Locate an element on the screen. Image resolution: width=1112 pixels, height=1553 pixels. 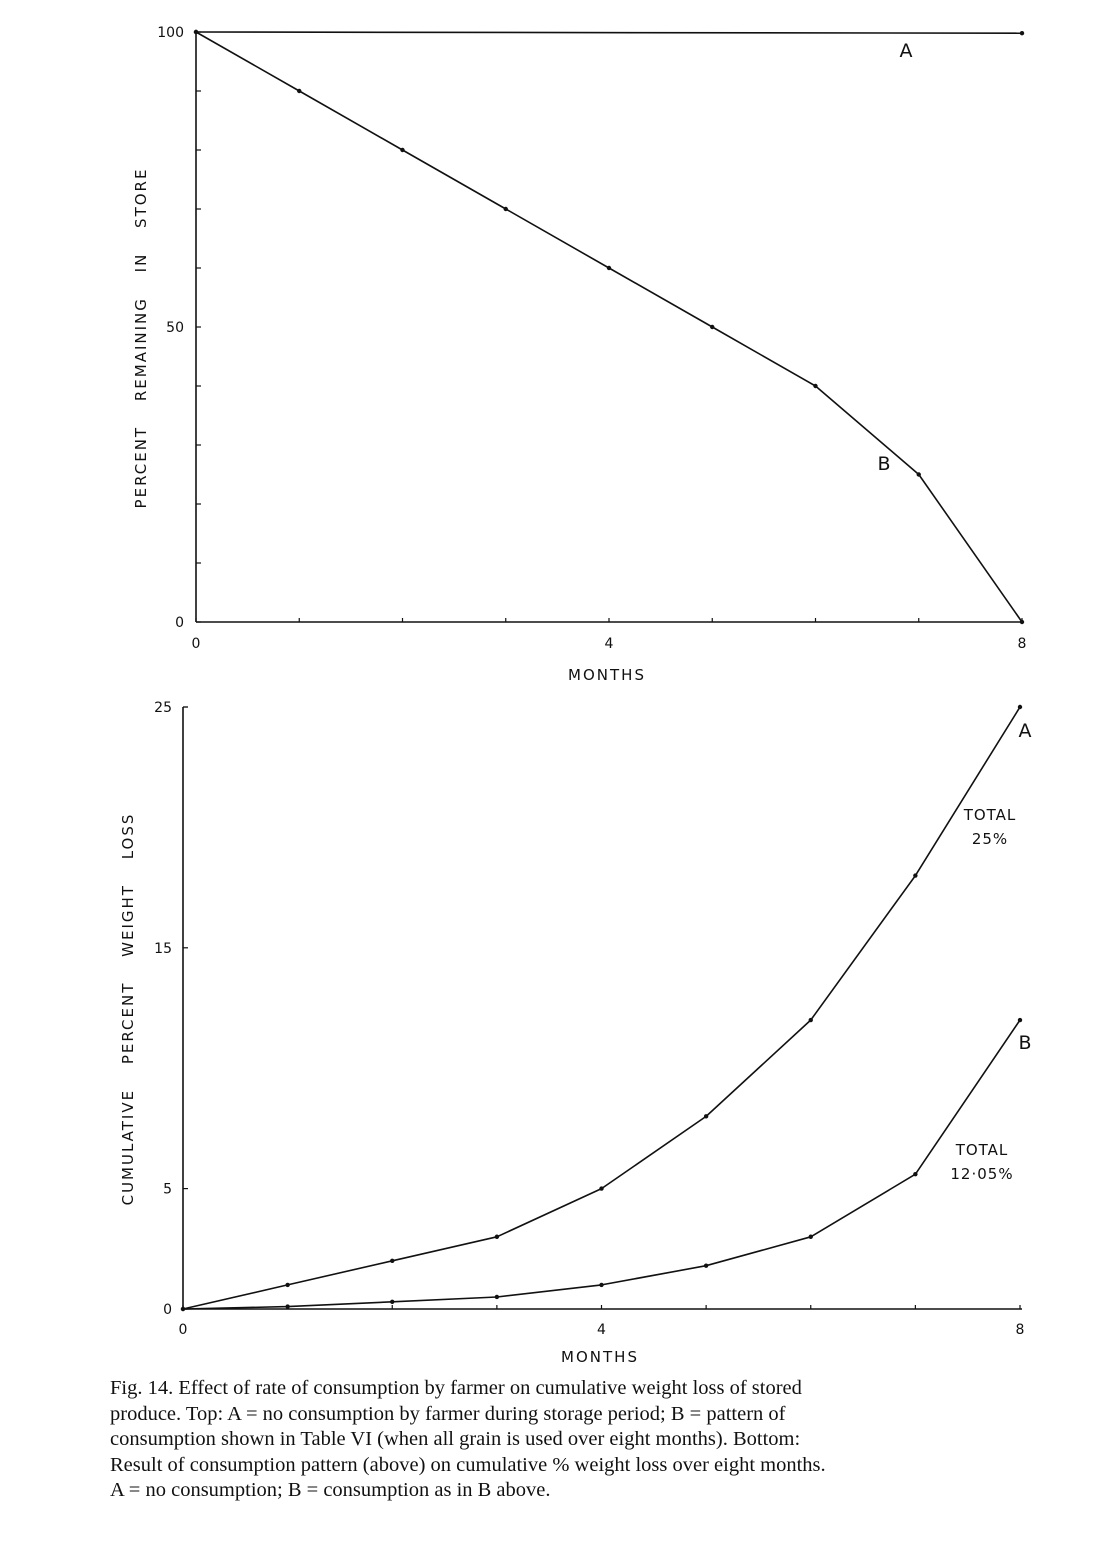
y-tick-label: 15 is located at coordinates (163, 949).